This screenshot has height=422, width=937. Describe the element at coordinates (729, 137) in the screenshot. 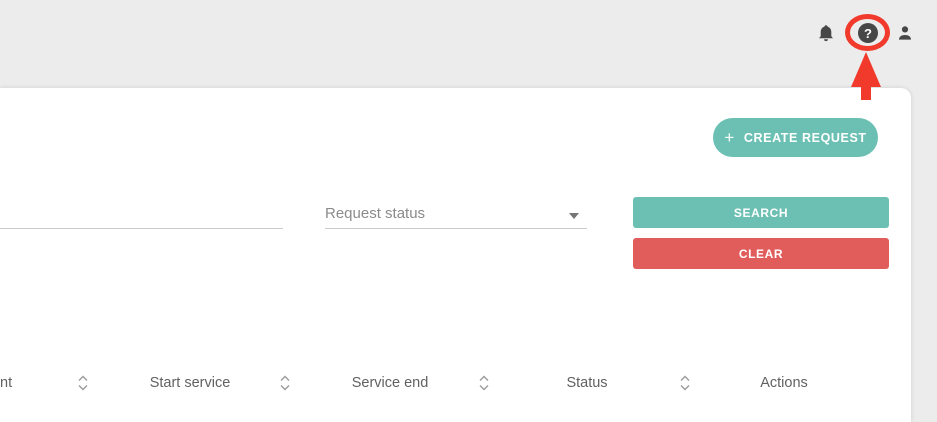

I see `plus-icon: +` at that location.